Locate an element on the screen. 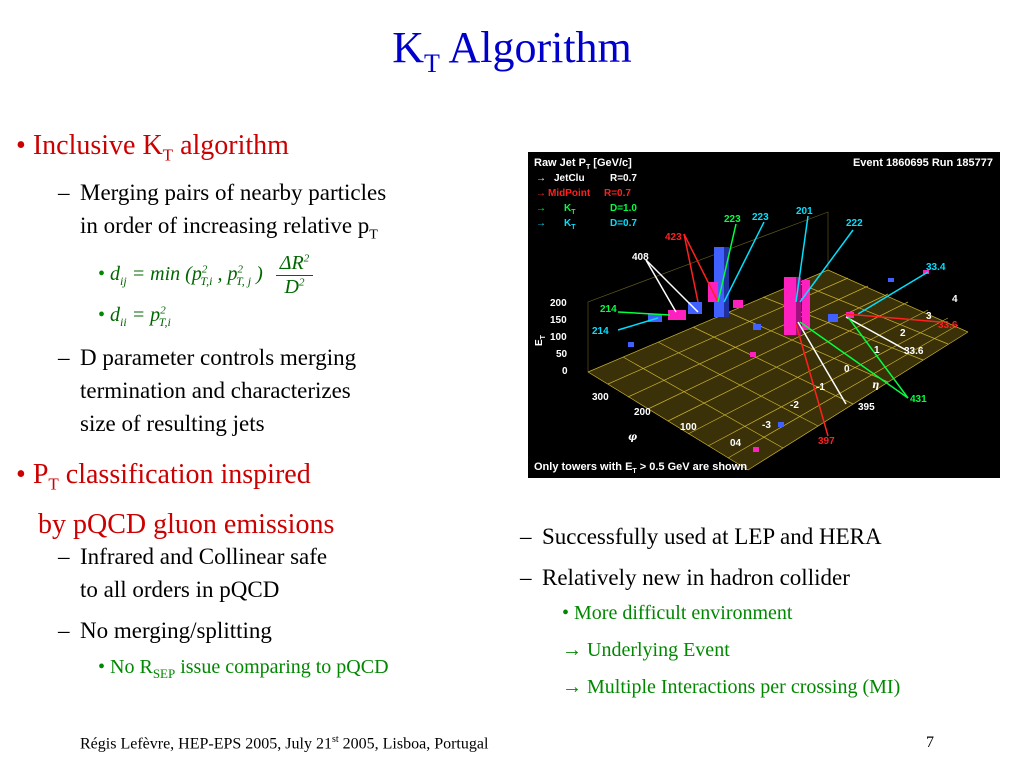  label-33-6-white: 33.6 is located at coordinates (914, 351).